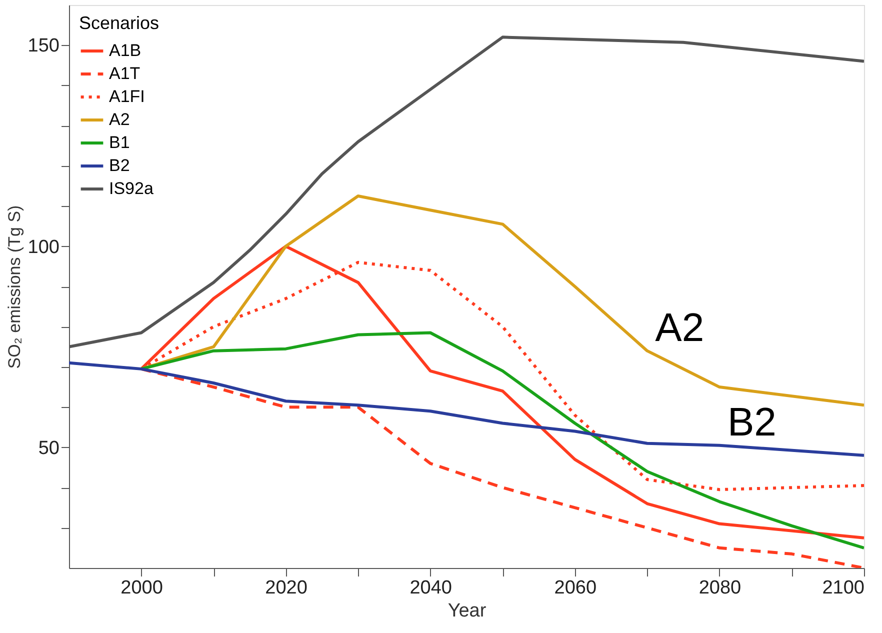 This screenshot has width=882, height=633. What do you see at coordinates (286, 588) in the screenshot?
I see `x-tick-label: 2020` at bounding box center [286, 588].